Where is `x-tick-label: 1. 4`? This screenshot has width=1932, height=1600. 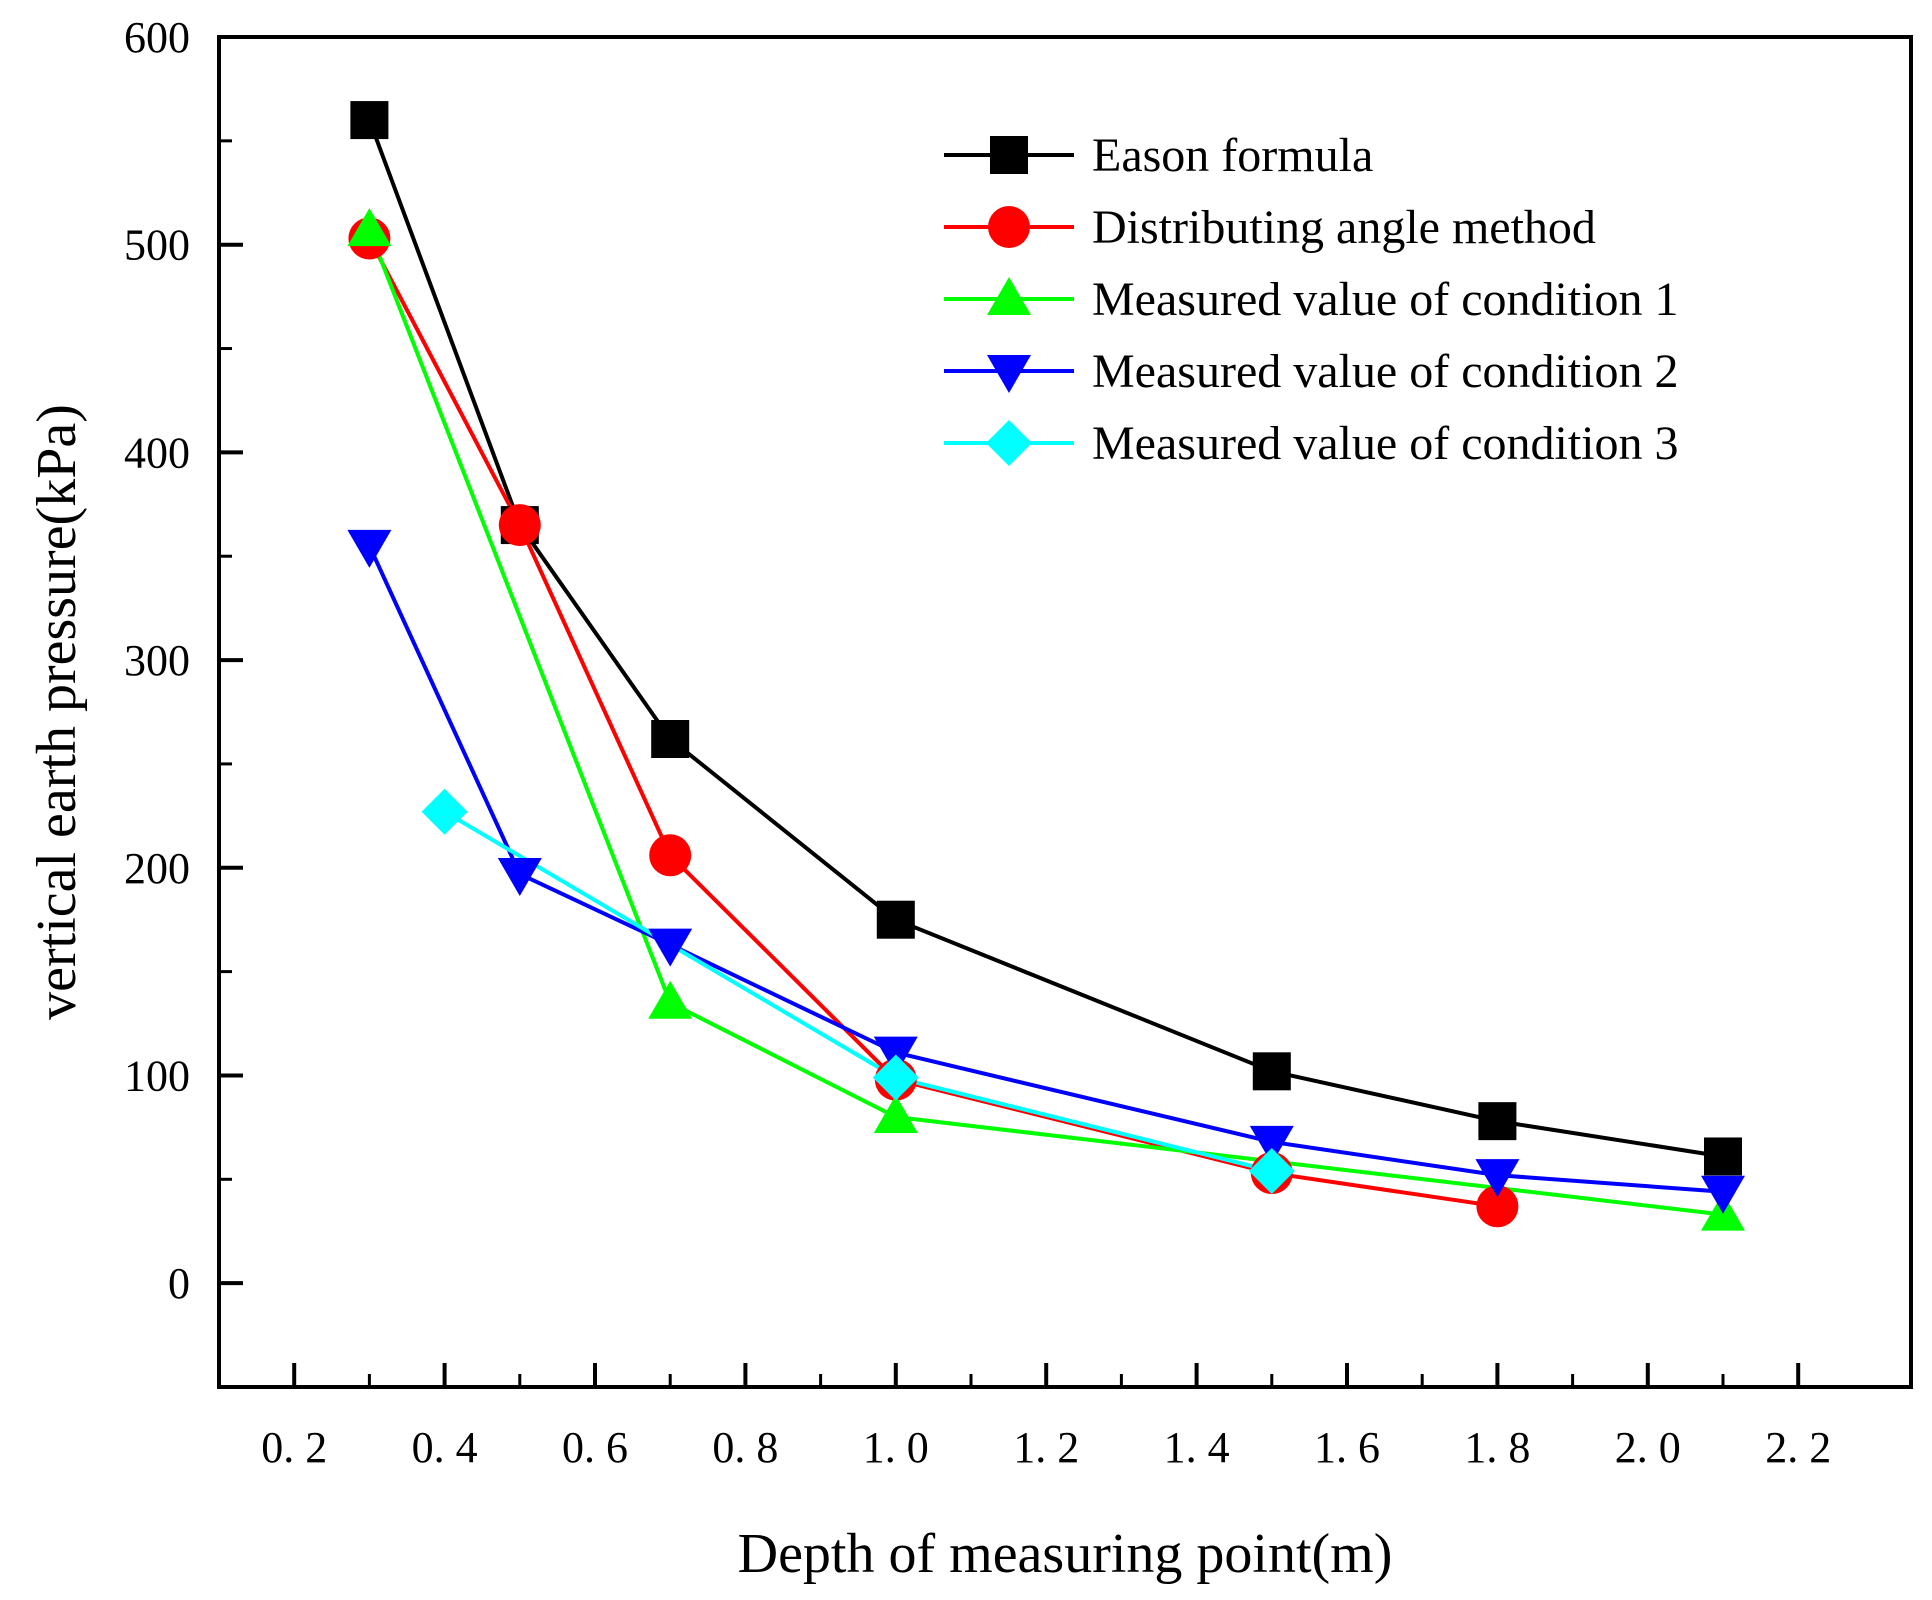 x-tick-label: 1. 4 is located at coordinates (1197, 1447).